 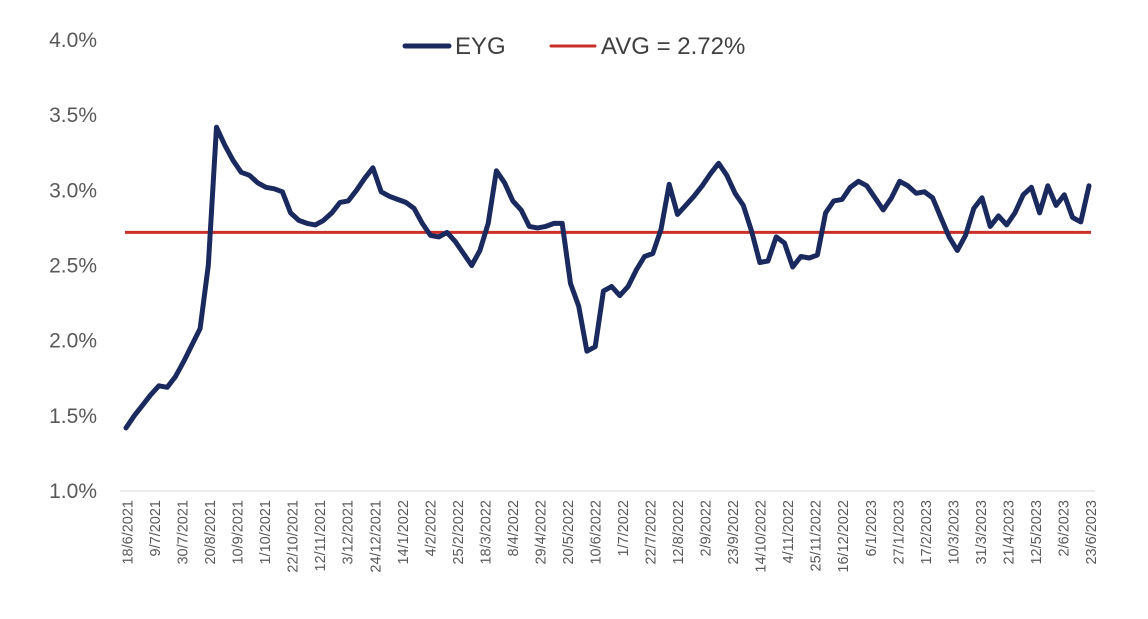 What do you see at coordinates (239, 532) in the screenshot?
I see `x-tick-label: 10/9/2021` at bounding box center [239, 532].